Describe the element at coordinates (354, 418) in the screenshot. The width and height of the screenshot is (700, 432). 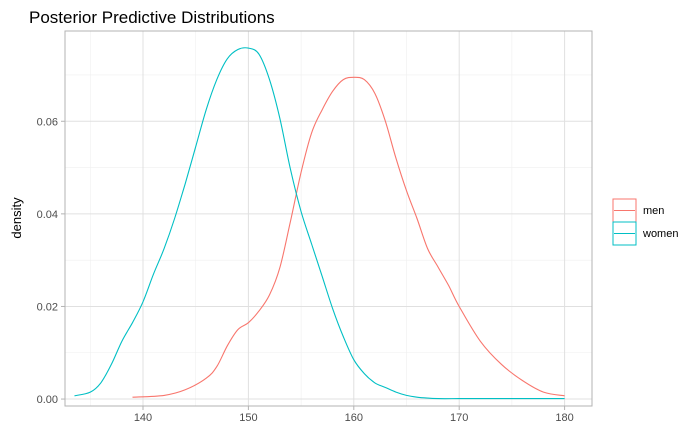
I see `x-tick-label: 160` at that location.